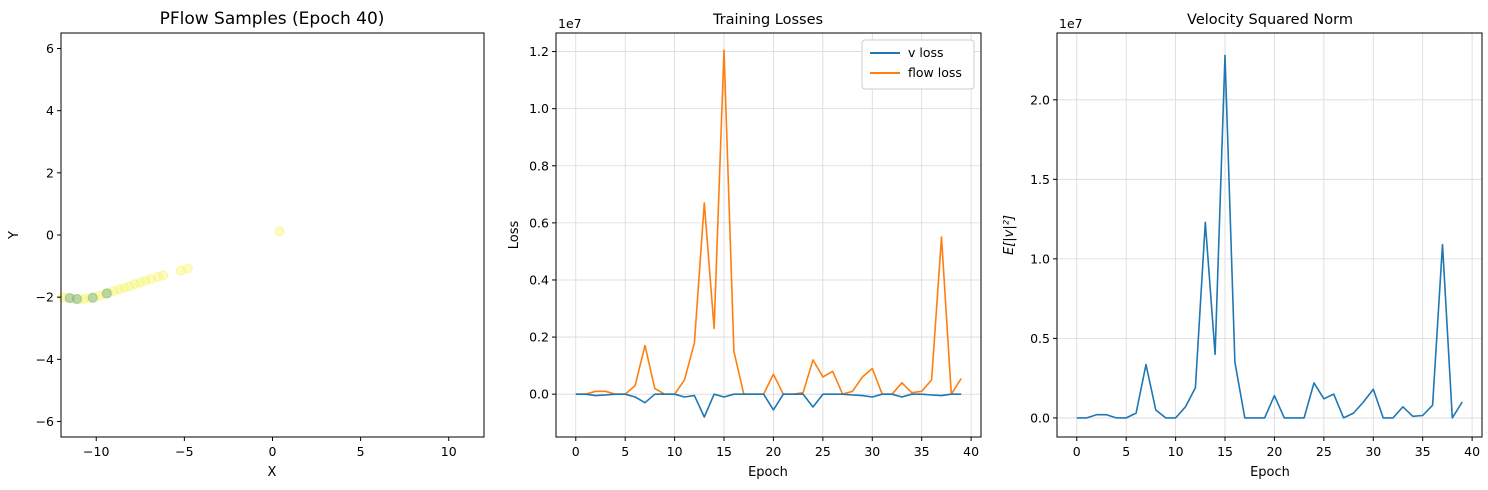 The height and width of the screenshot is (490, 1488). I want to click on scatter-ytick-label: 2, so click(50, 172).